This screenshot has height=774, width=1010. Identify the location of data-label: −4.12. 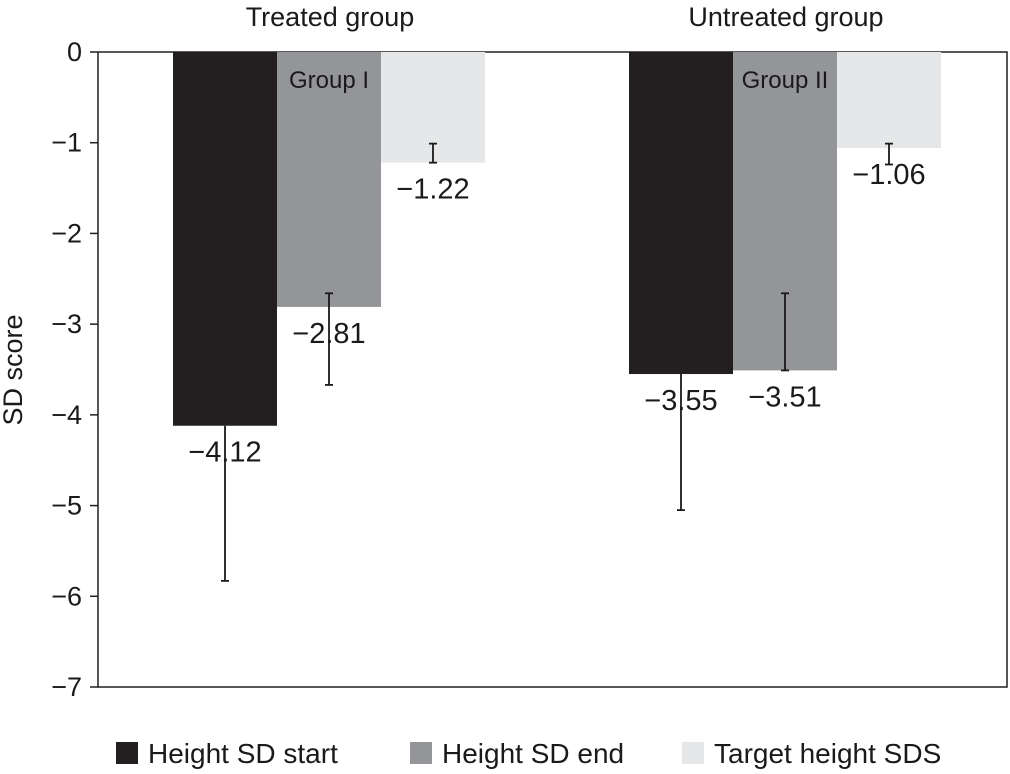
(224, 453).